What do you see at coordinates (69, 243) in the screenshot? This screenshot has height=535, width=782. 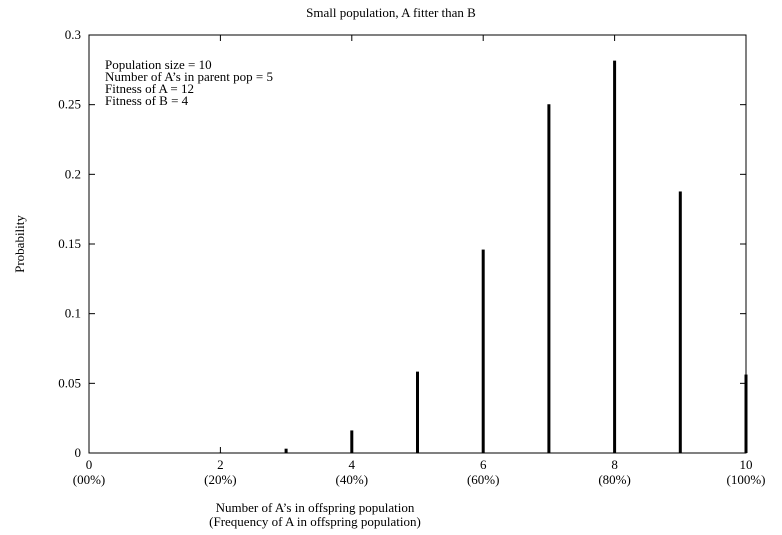 I see `y-tick-label: 0.15` at bounding box center [69, 243].